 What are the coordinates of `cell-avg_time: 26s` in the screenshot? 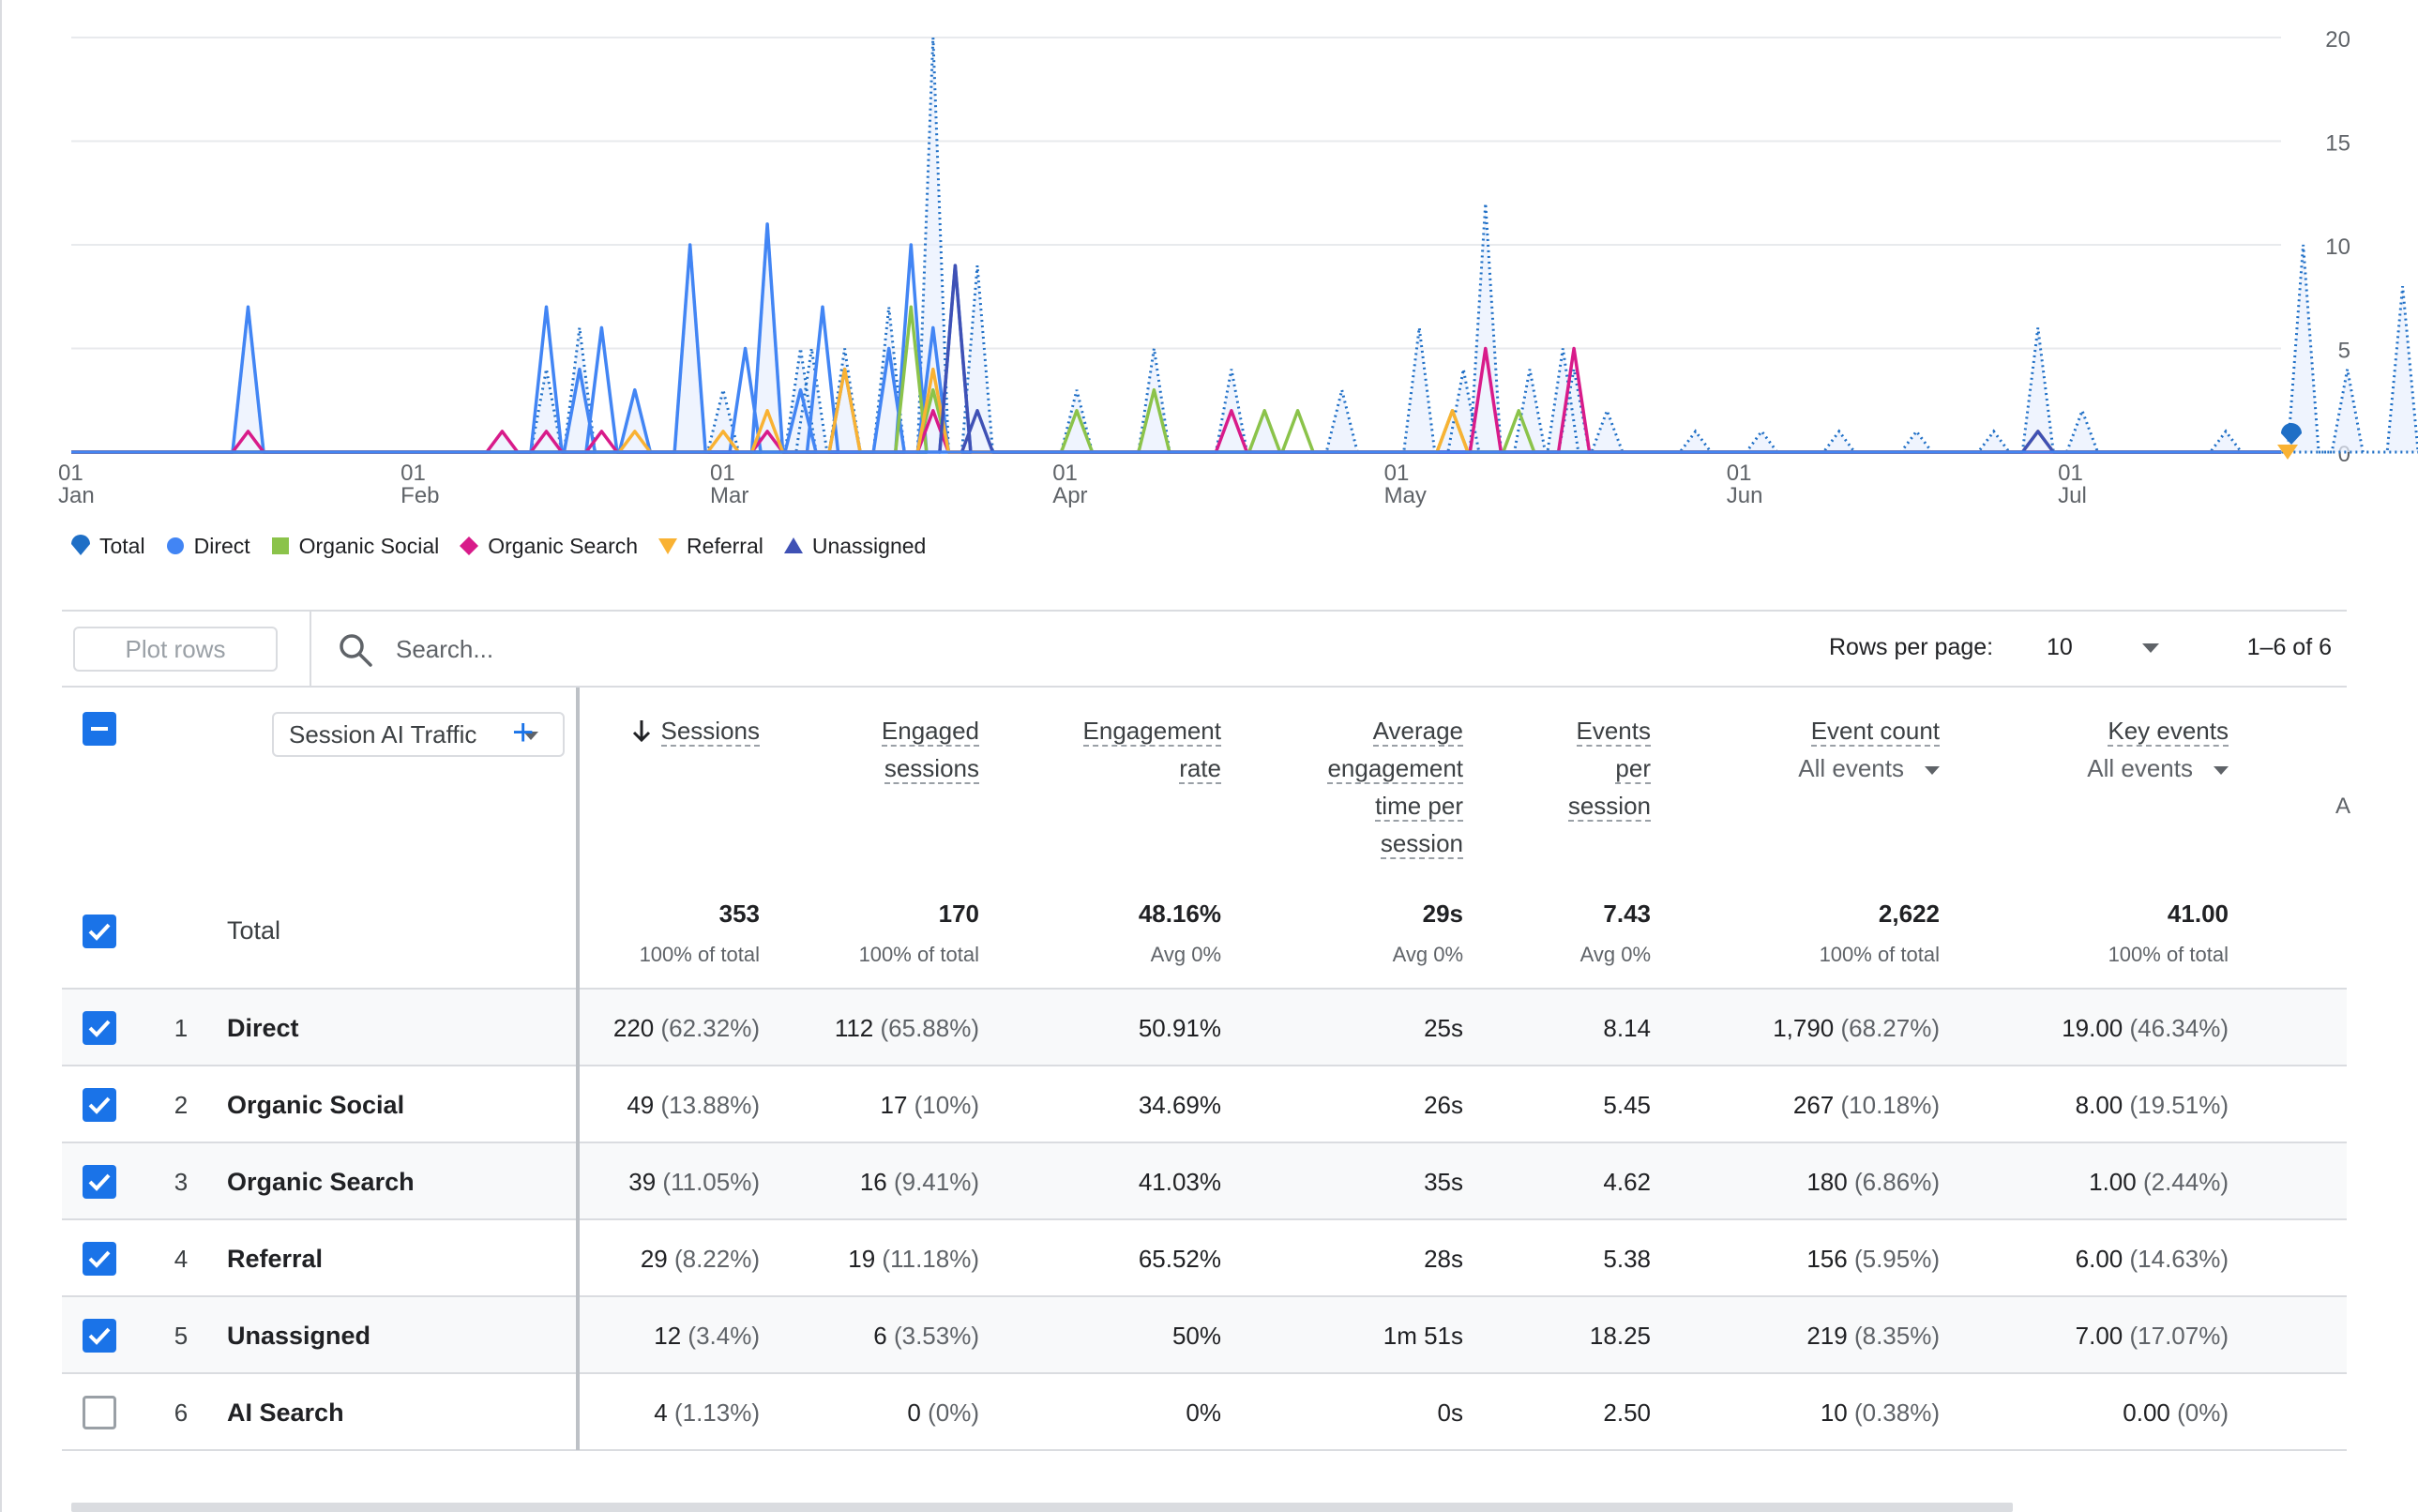 It's located at (1443, 1105).